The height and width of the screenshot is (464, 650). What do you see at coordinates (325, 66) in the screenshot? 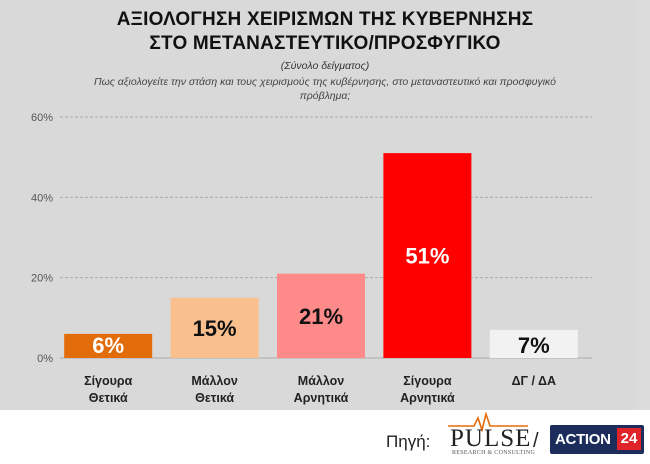
I see `chart-subtitle: (Σύνολο δείγματος)` at bounding box center [325, 66].